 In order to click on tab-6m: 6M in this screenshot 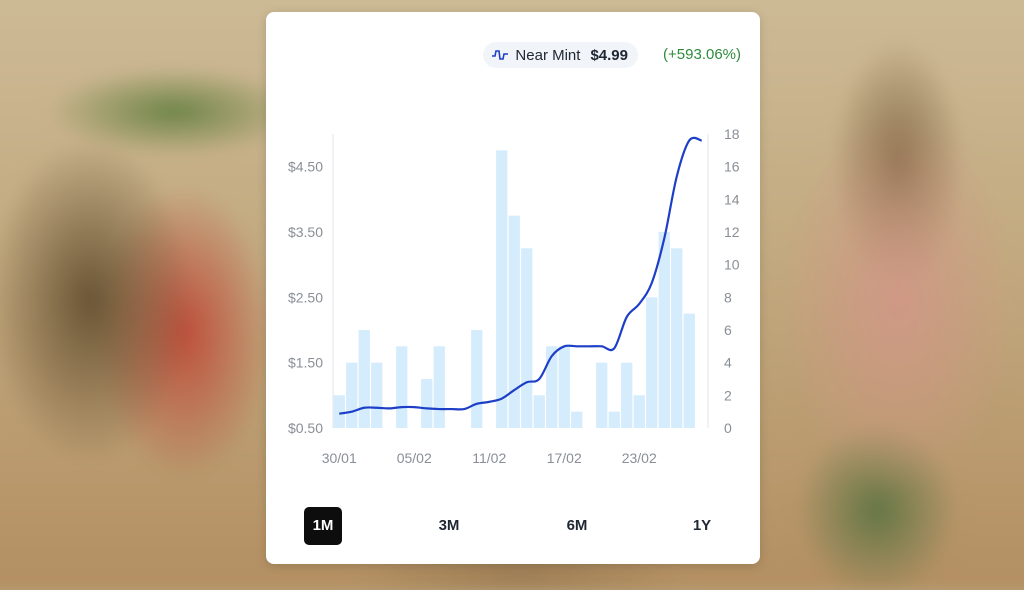, I will do `click(577, 525)`.